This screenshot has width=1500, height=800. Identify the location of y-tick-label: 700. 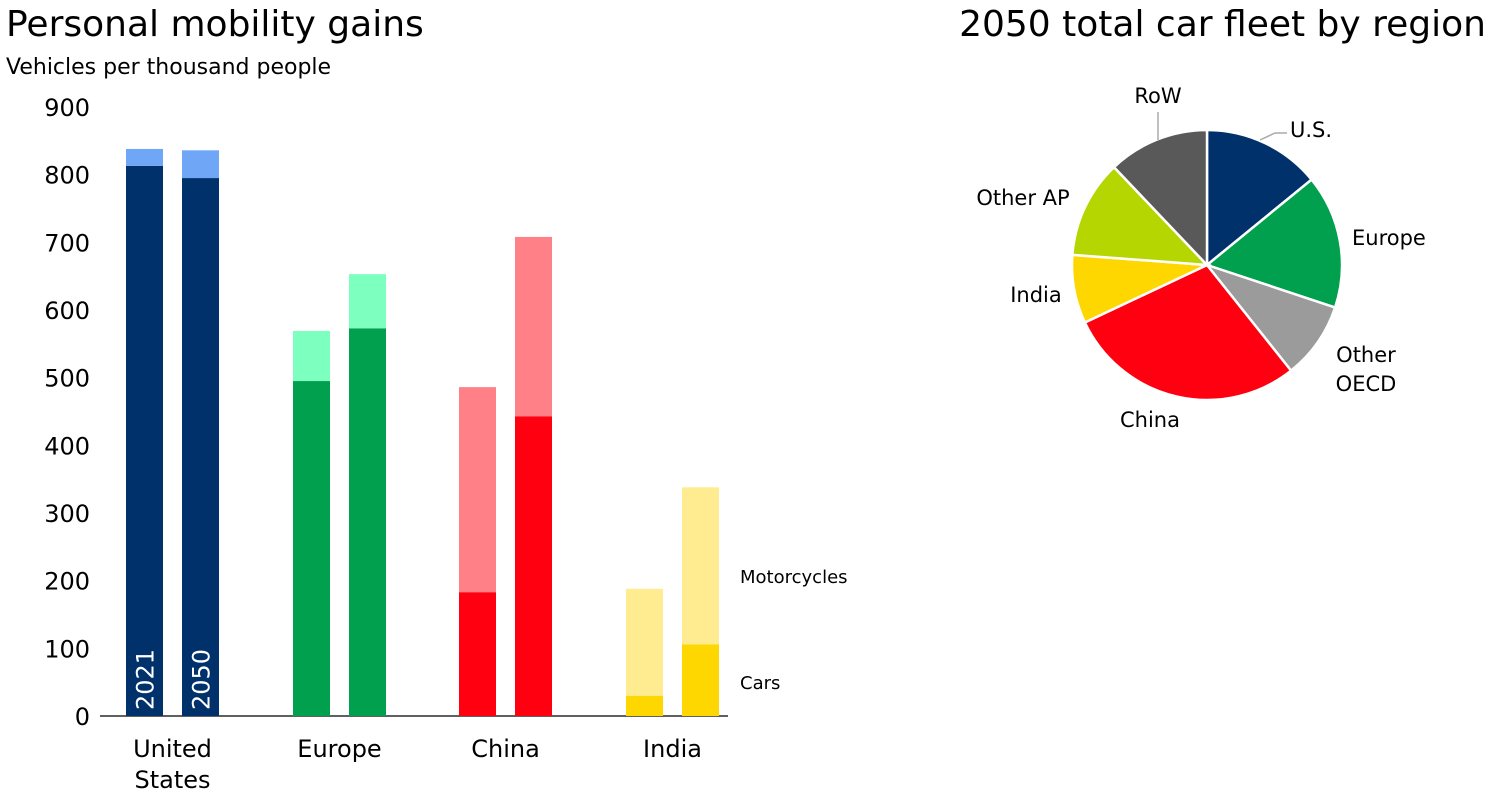
(67, 243).